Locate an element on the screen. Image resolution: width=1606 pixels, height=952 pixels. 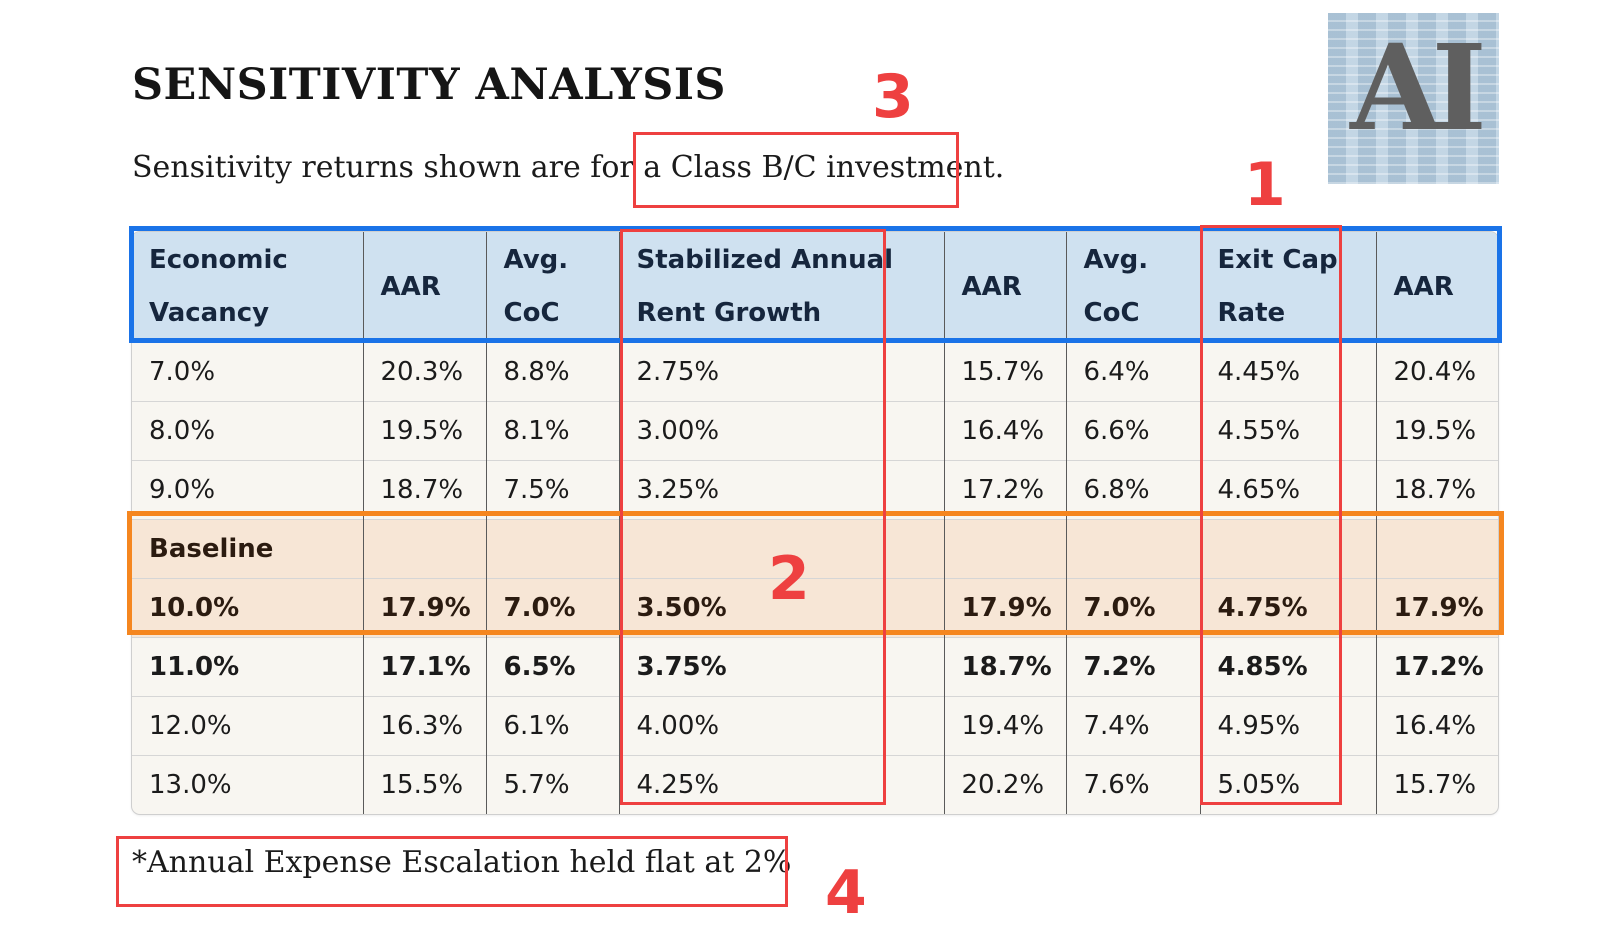
logo: AI is located at coordinates (1413, 98).